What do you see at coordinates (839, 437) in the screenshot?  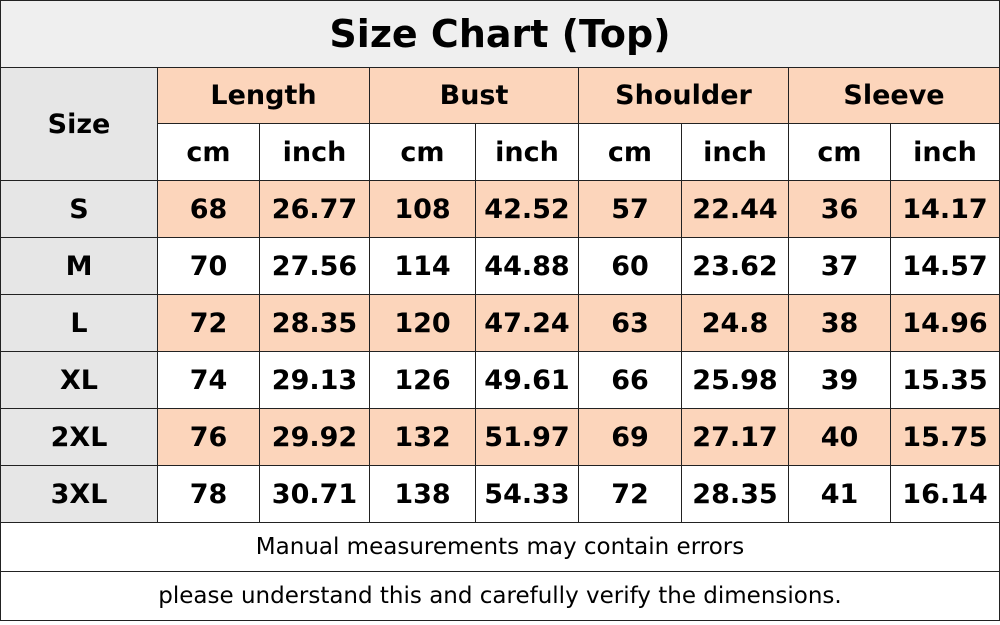 I see `measurement: 40` at bounding box center [839, 437].